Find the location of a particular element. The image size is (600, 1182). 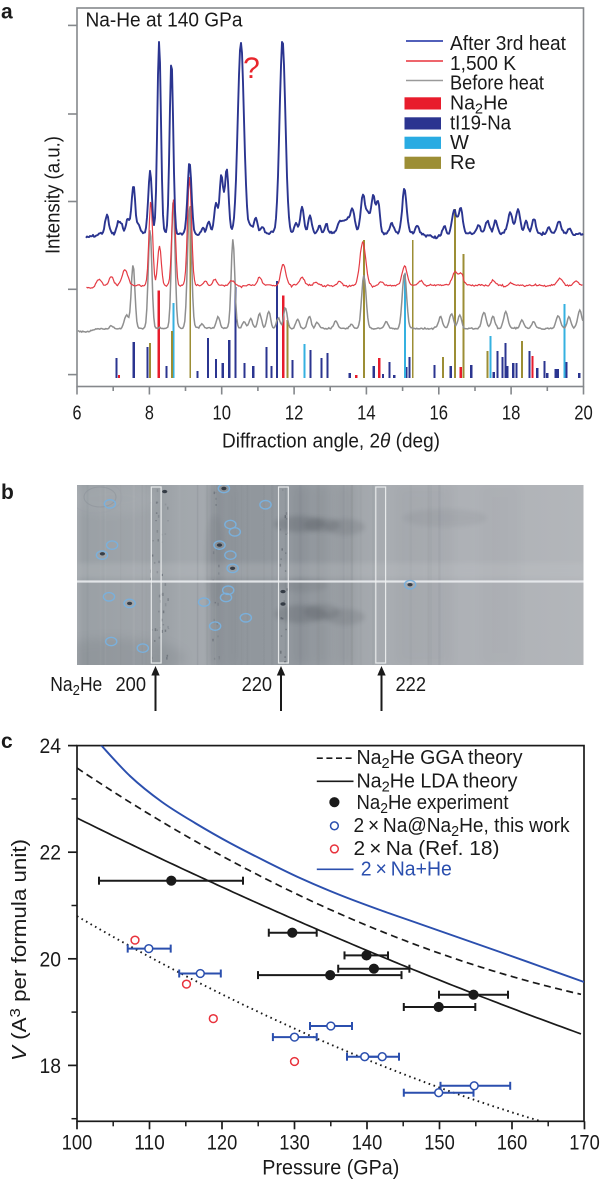

svg-text: Na2He GGA theory is located at coordinates (440, 759).